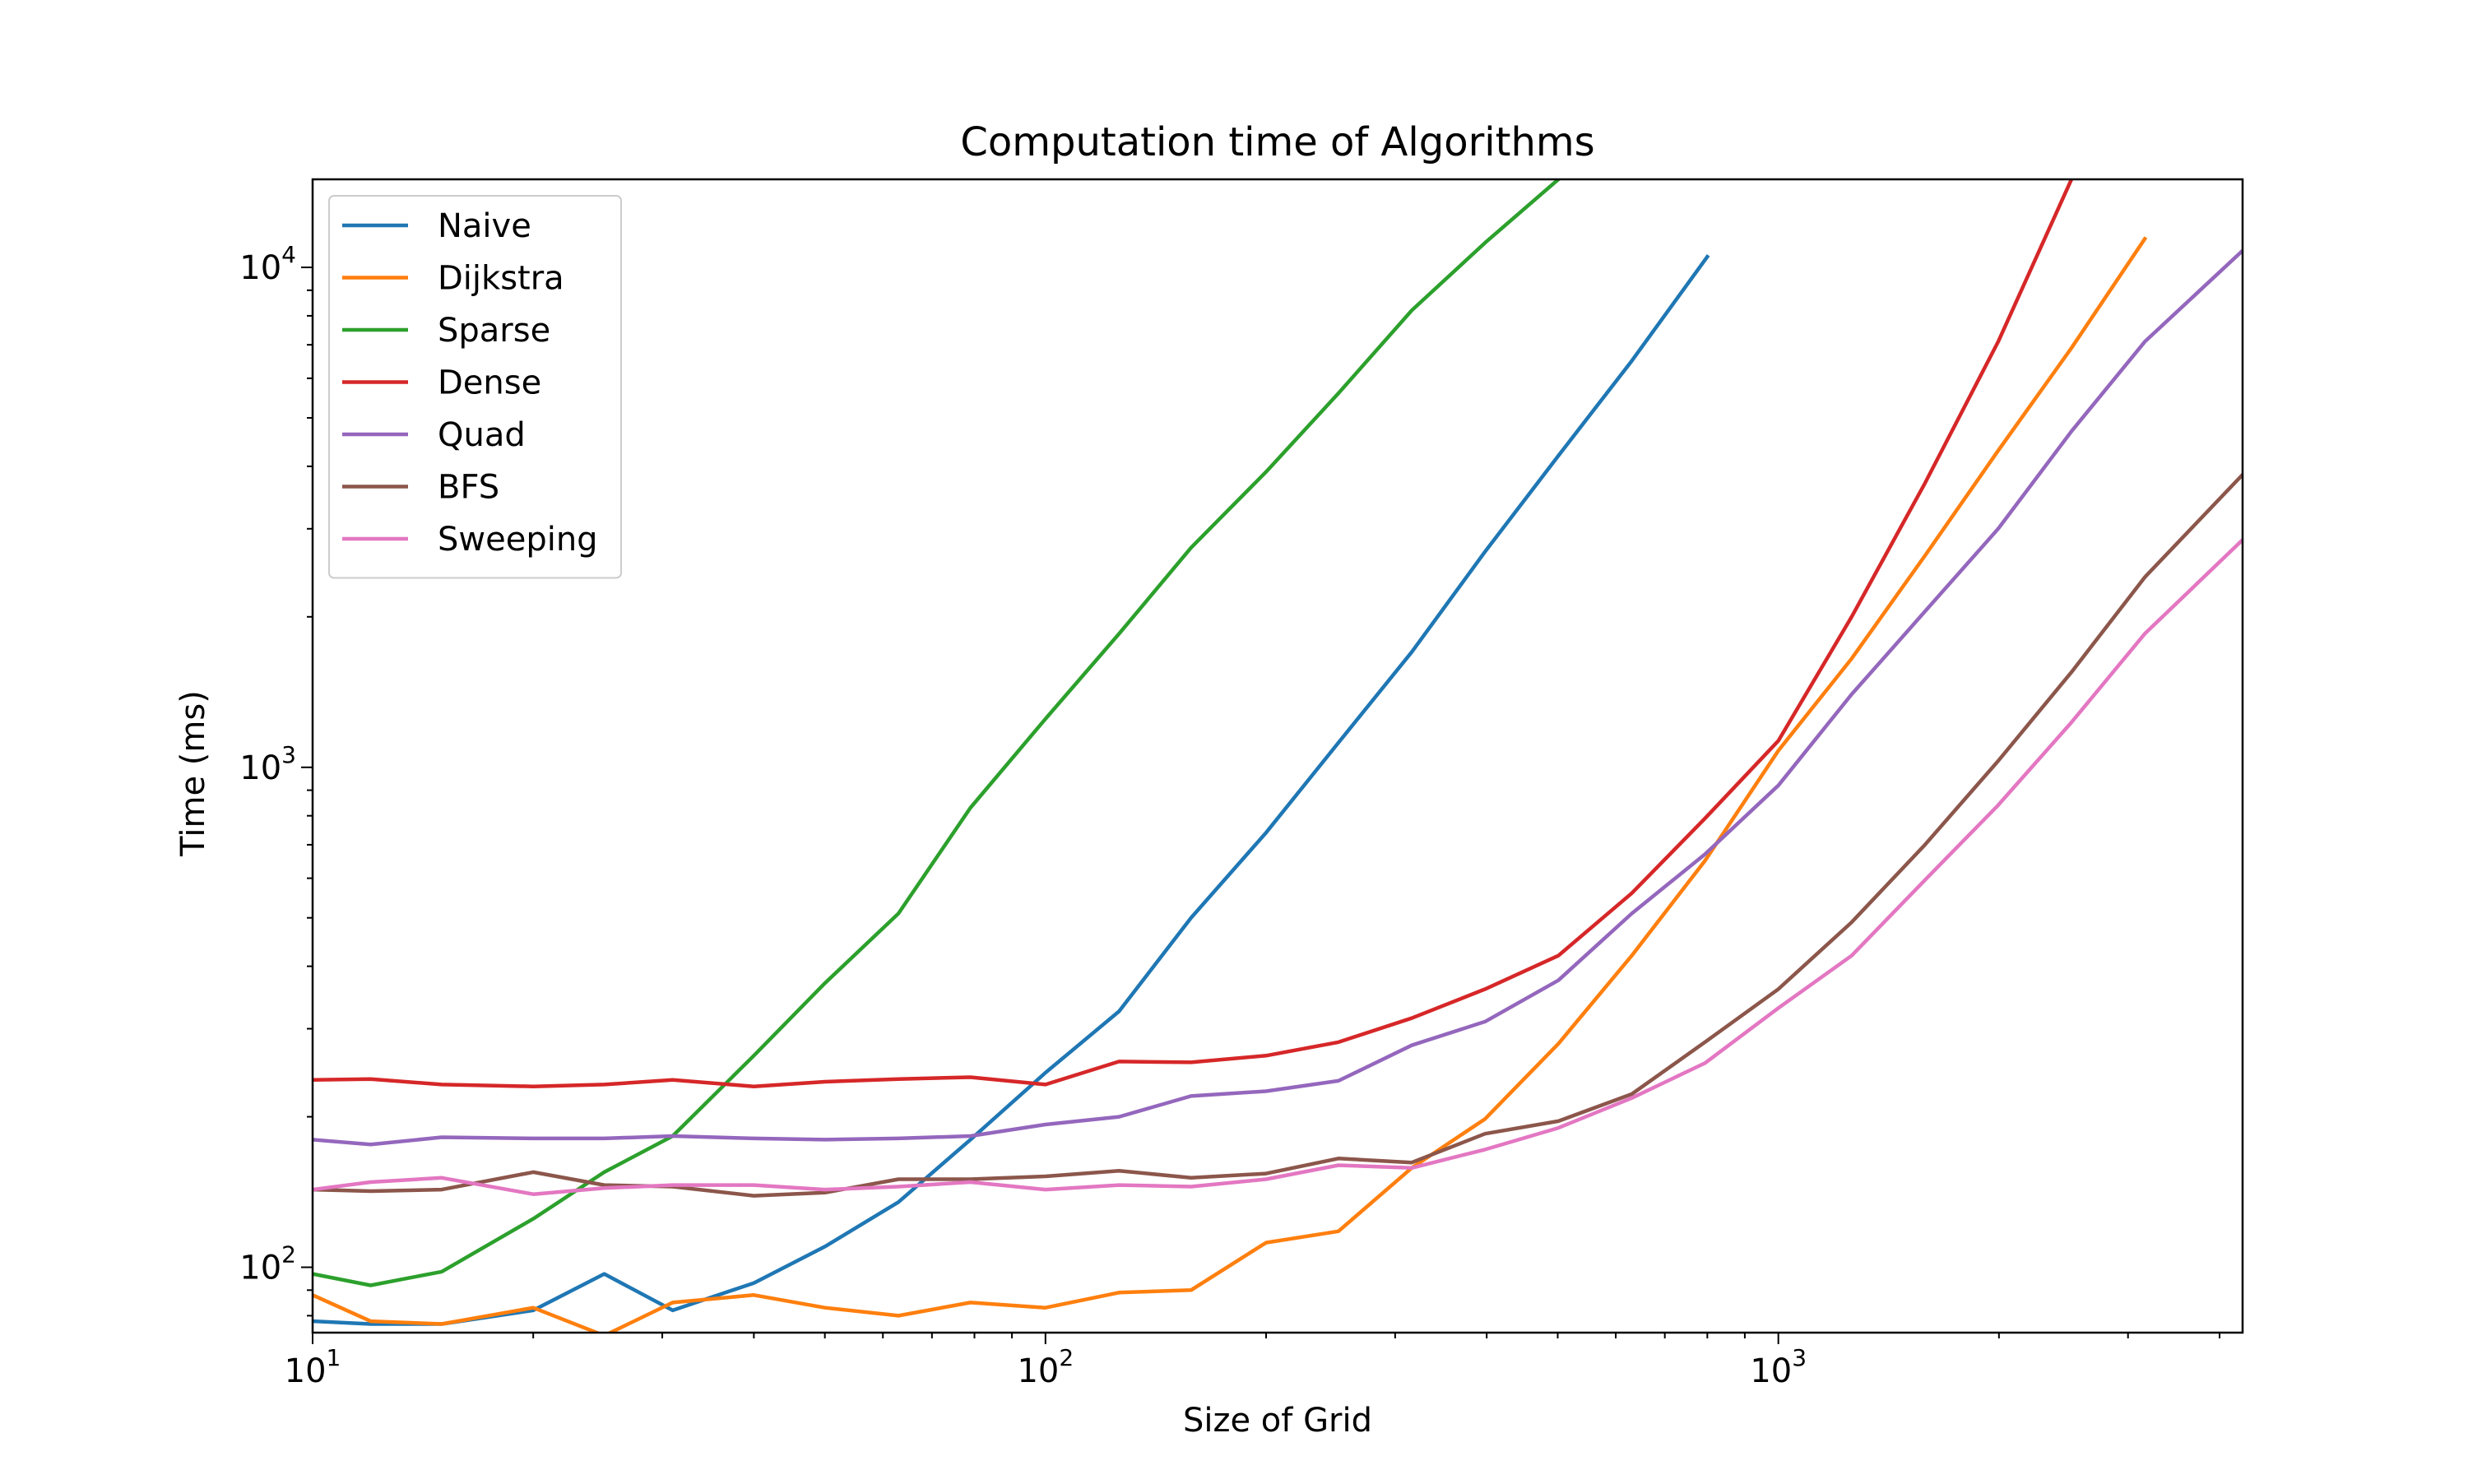 The width and height of the screenshot is (2468, 1484). I want to click on legend-label-quad: Quad, so click(482, 435).